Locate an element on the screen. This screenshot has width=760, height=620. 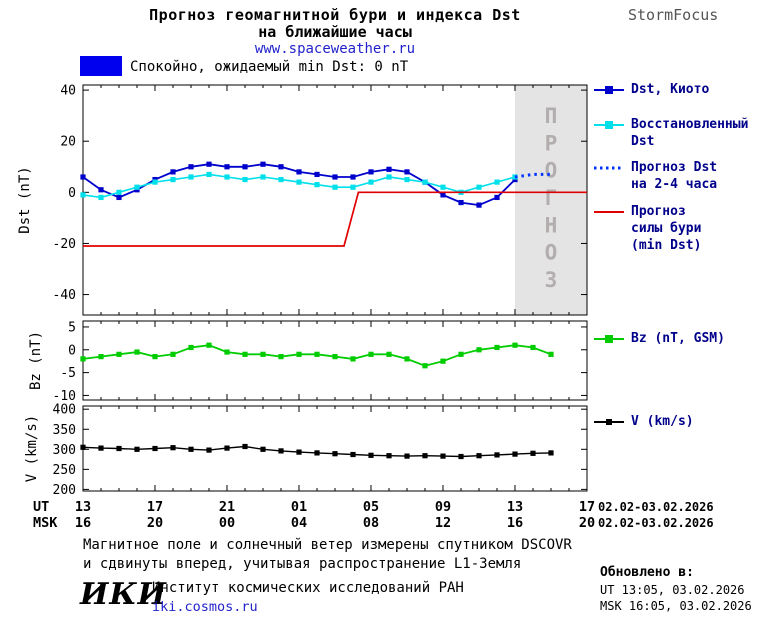
ut-row-label: UT is located at coordinates (41, 507).